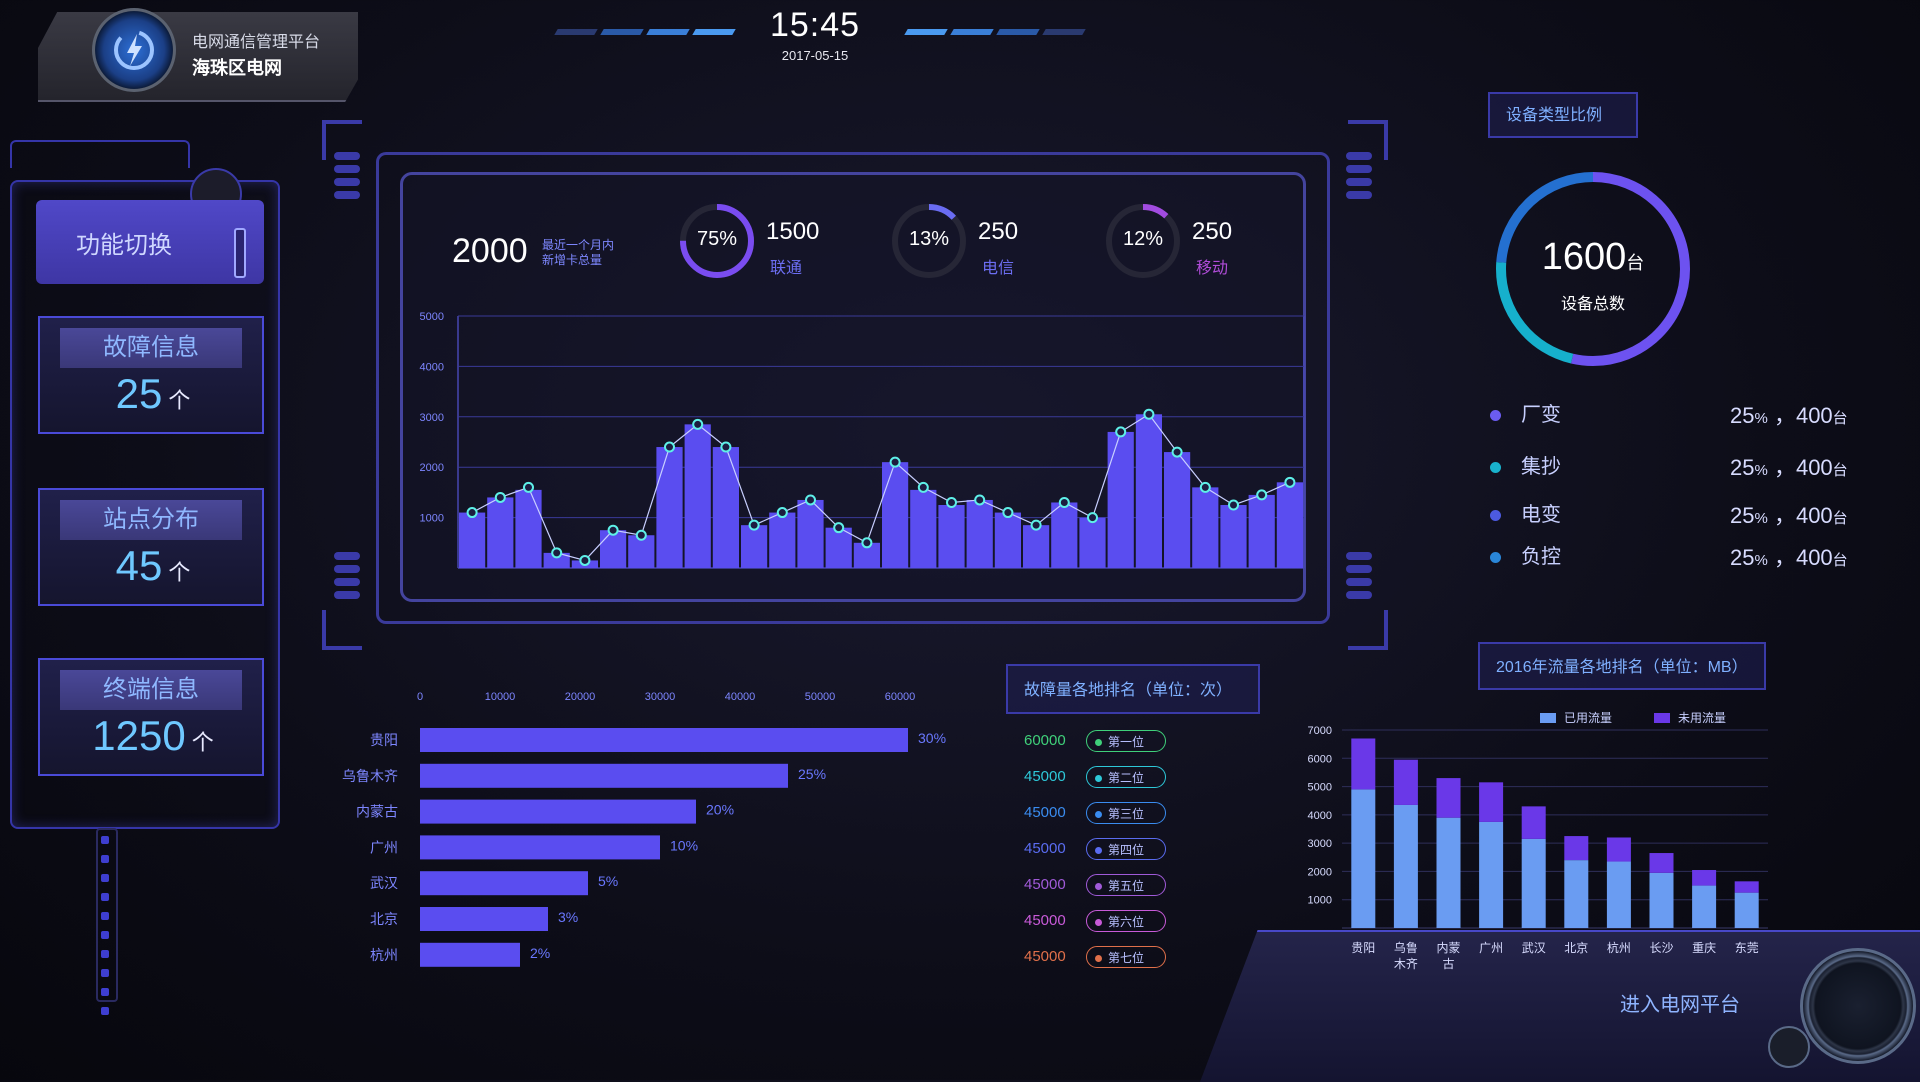  Describe the element at coordinates (1675, 465) in the screenshot. I see `device-legend-row: 集抄 25% ，400台` at that location.